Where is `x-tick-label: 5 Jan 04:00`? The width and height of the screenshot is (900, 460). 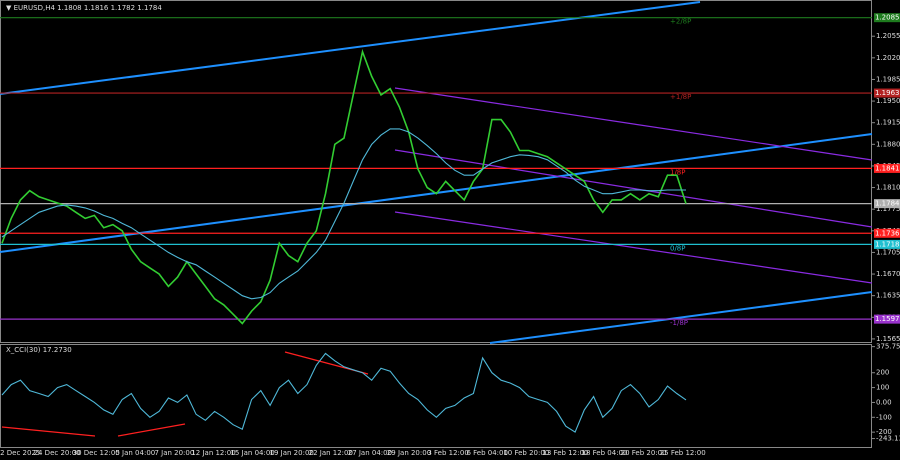
x-tick-label: 5 Jan 04:00 is located at coordinates (135, 453).